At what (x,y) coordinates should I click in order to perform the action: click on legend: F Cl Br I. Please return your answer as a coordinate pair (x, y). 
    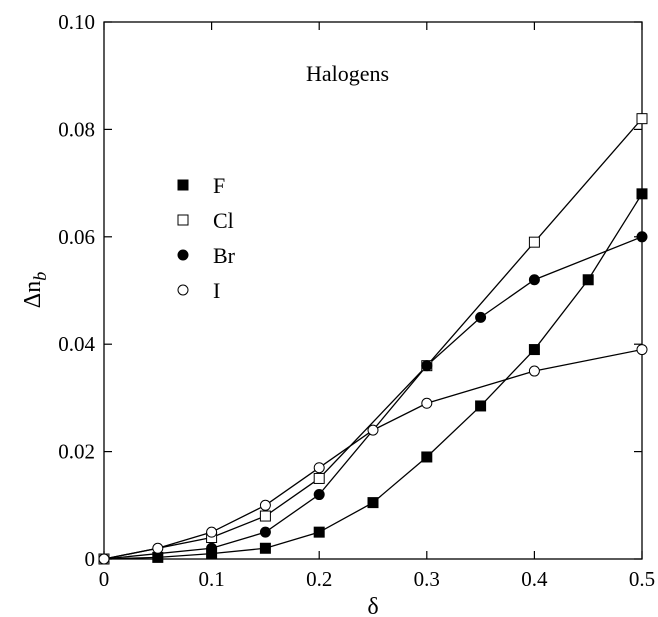
    Looking at the image, I should click on (206, 238).